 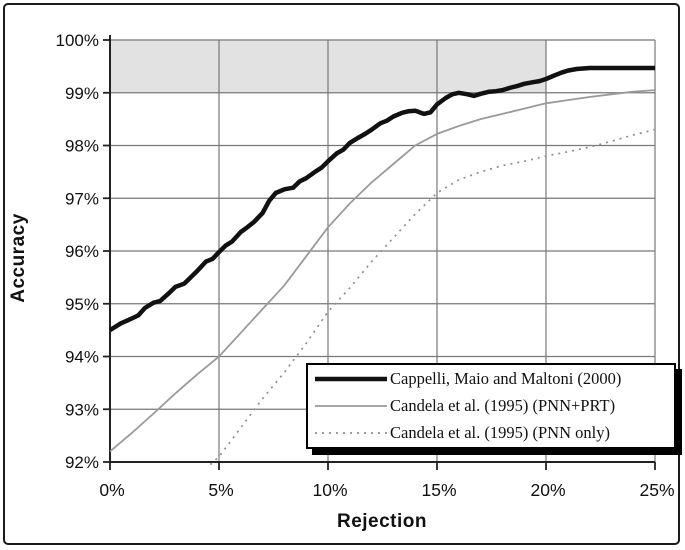 What do you see at coordinates (506, 378) in the screenshot?
I see `legend-label: Cappelli, Maio and Maltoni (2000)` at bounding box center [506, 378].